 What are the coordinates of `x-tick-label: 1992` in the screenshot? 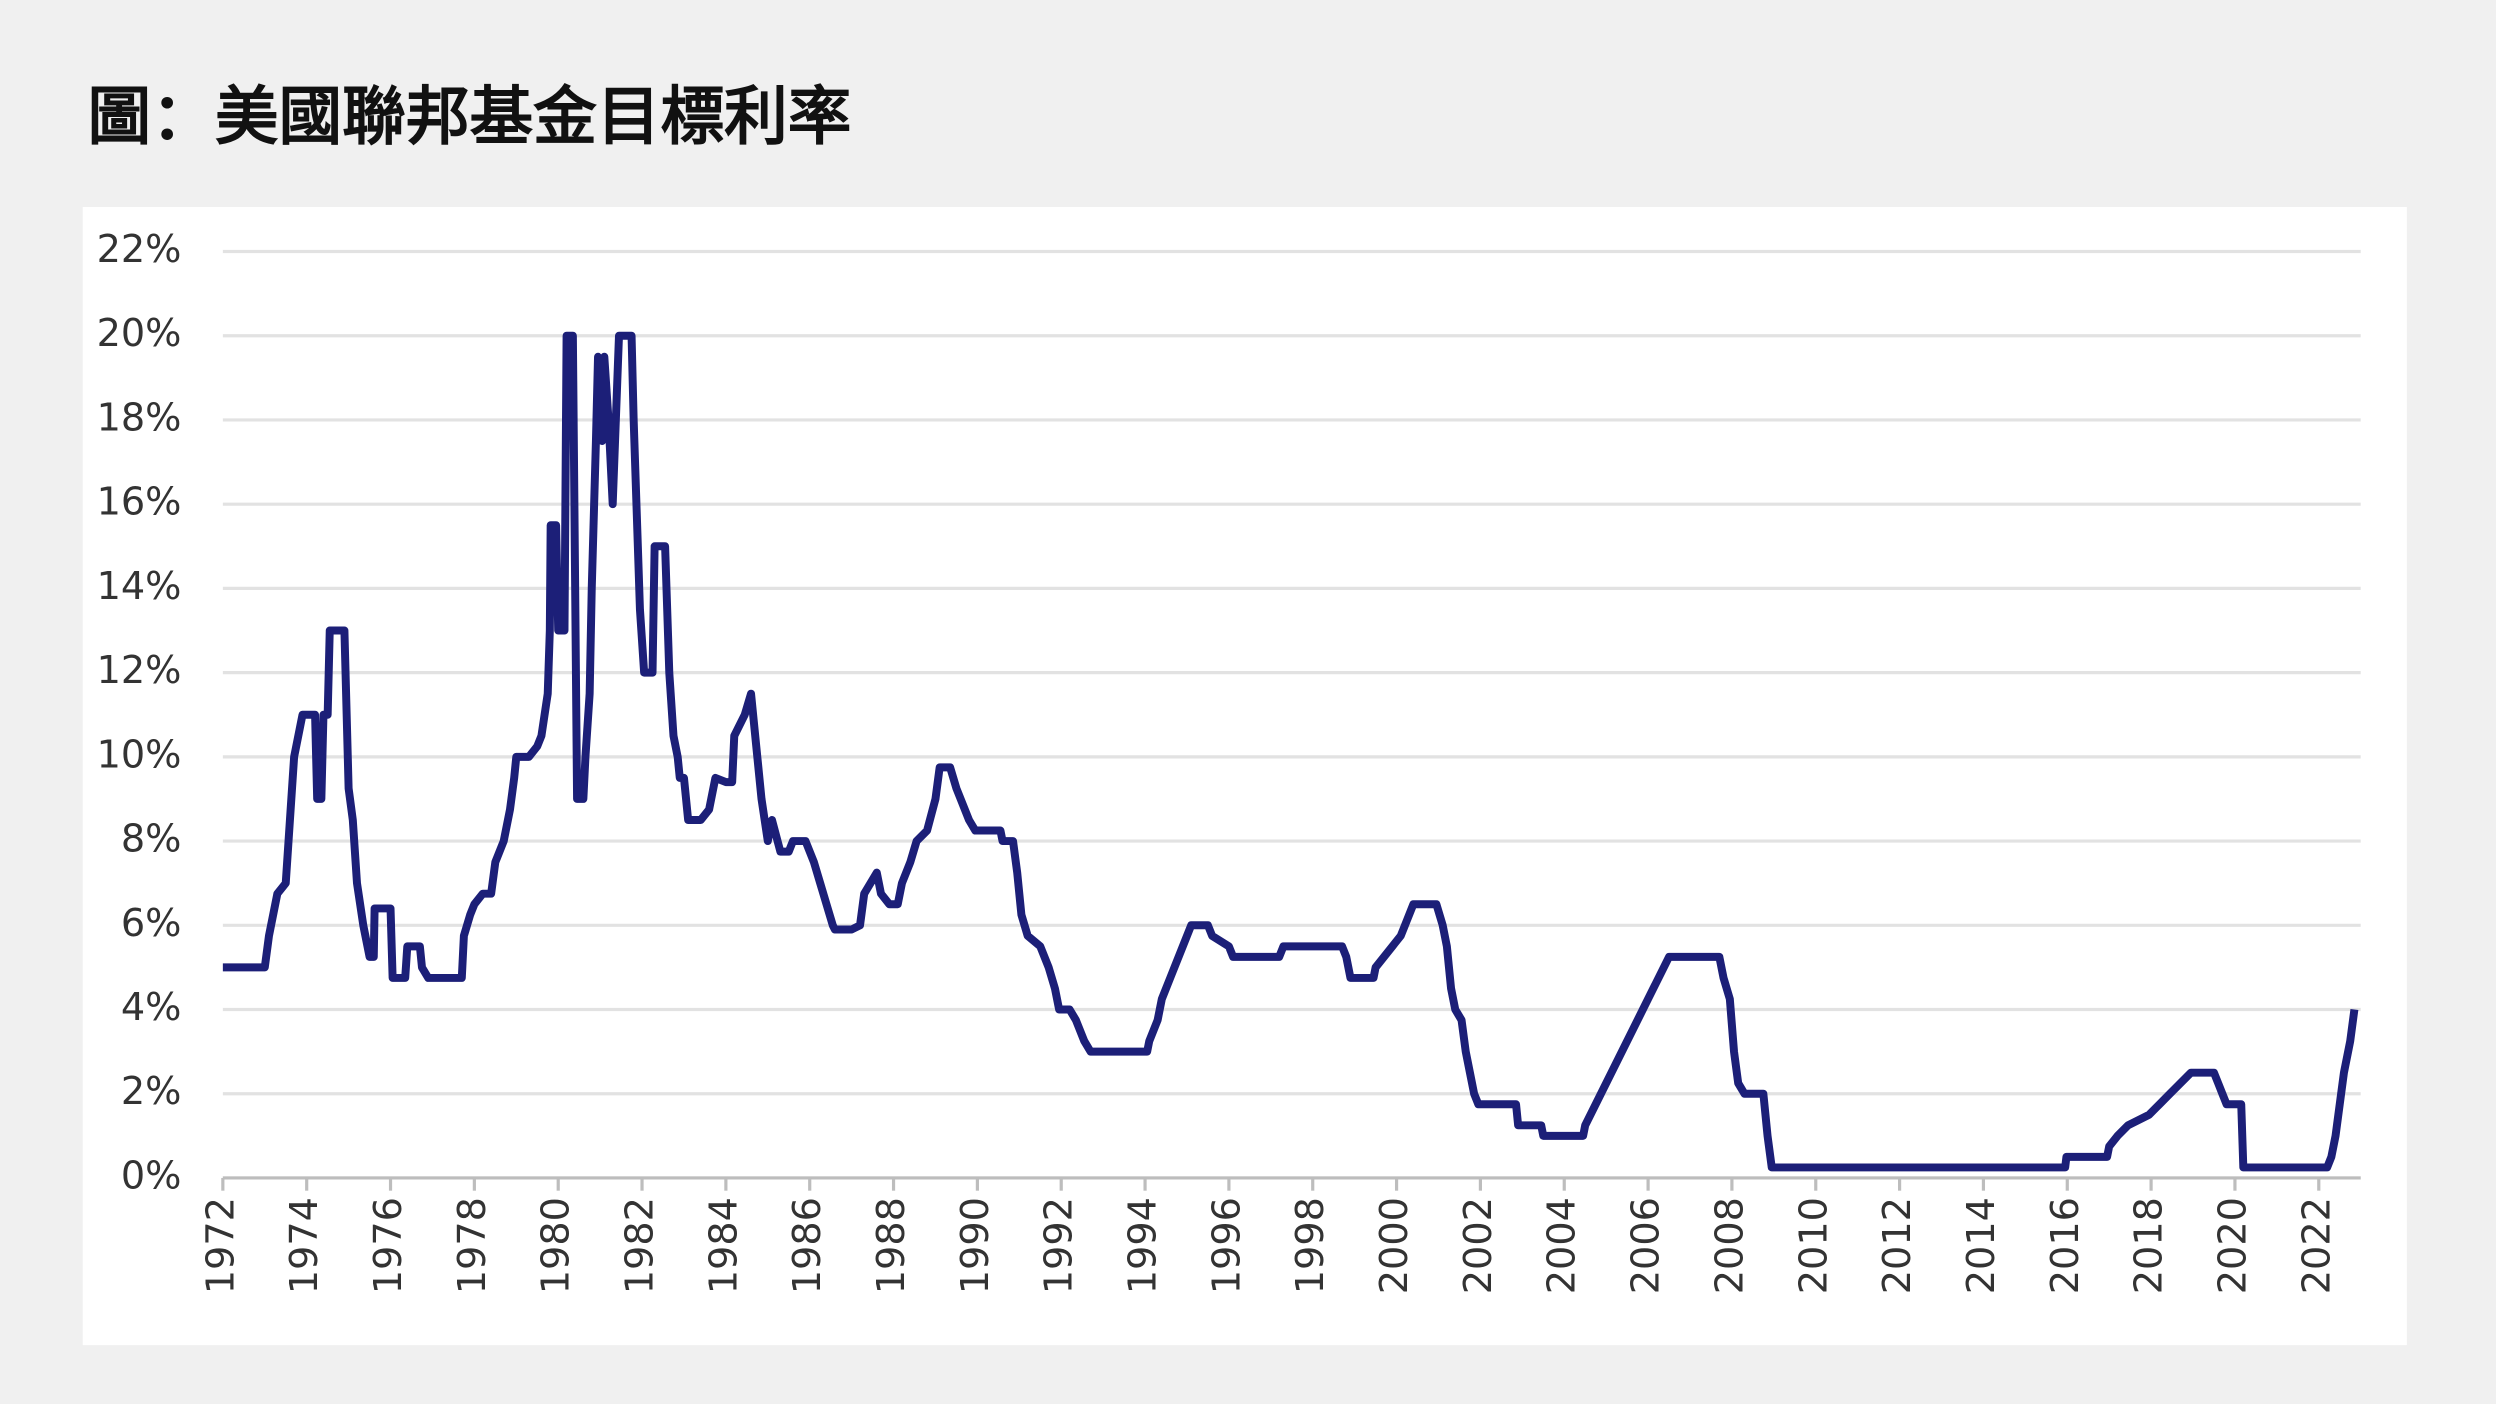 It's located at (1060, 1245).